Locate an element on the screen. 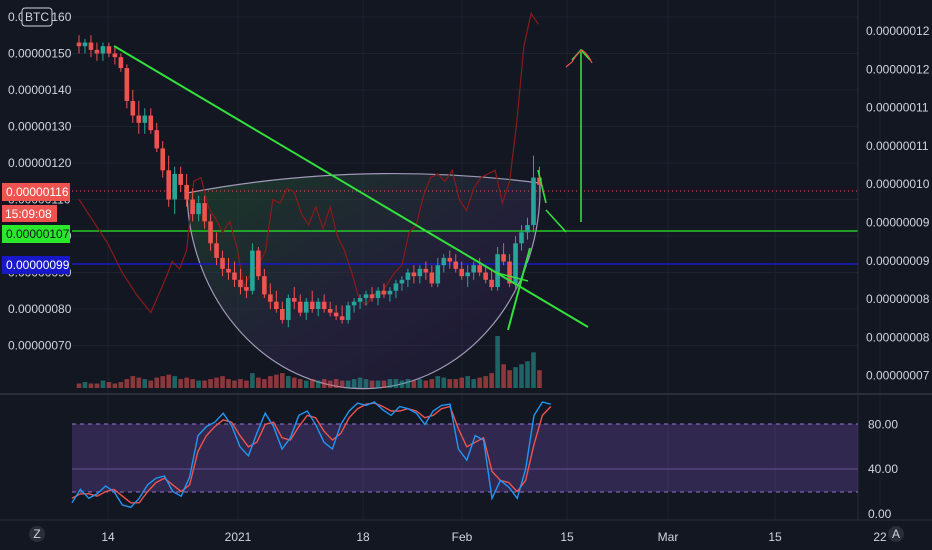  countdown-tag is located at coordinates (29, 213).